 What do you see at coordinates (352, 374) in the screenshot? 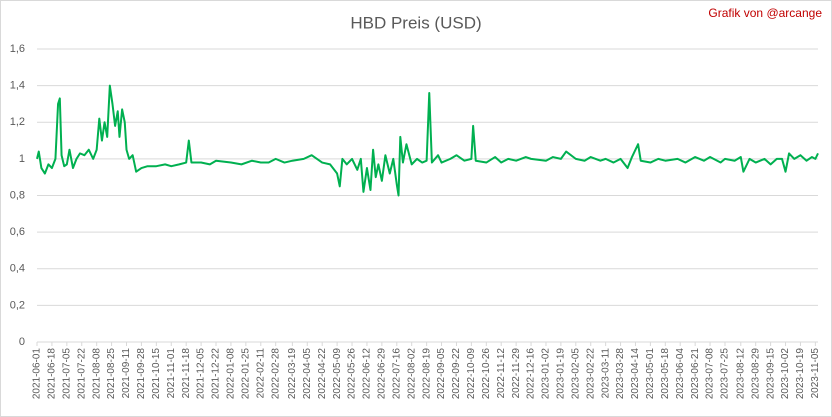
I see `x-tick-label: 2022-05-26` at bounding box center [352, 374].